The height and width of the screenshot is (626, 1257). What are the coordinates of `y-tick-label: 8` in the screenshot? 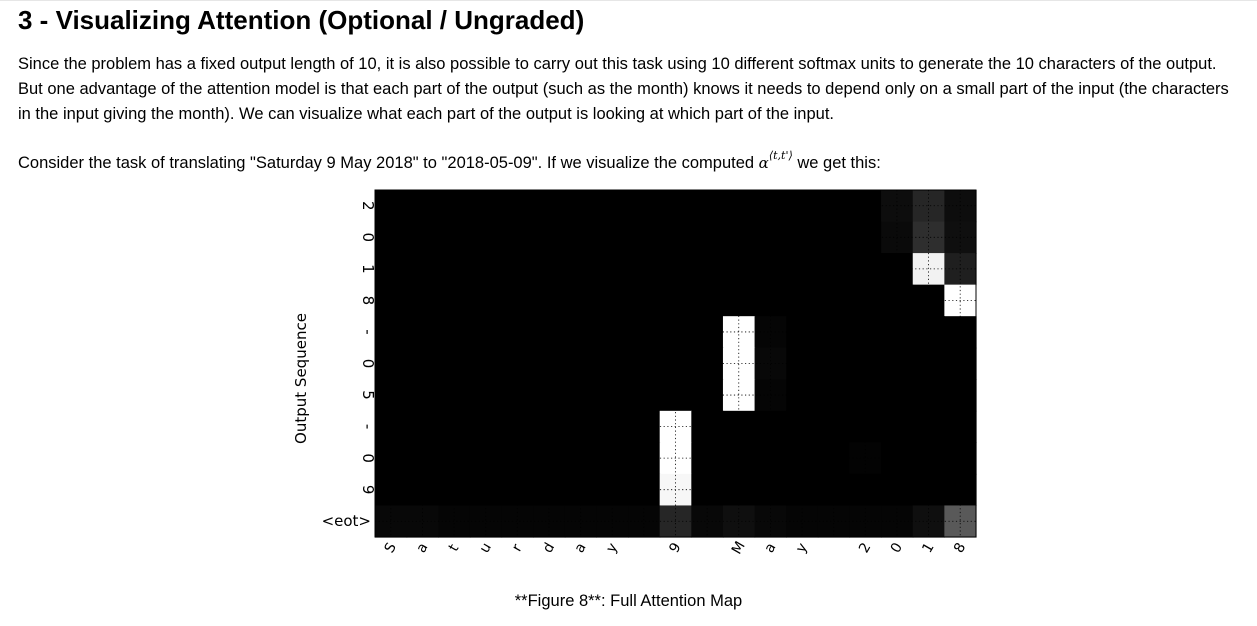 It's located at (368, 301).